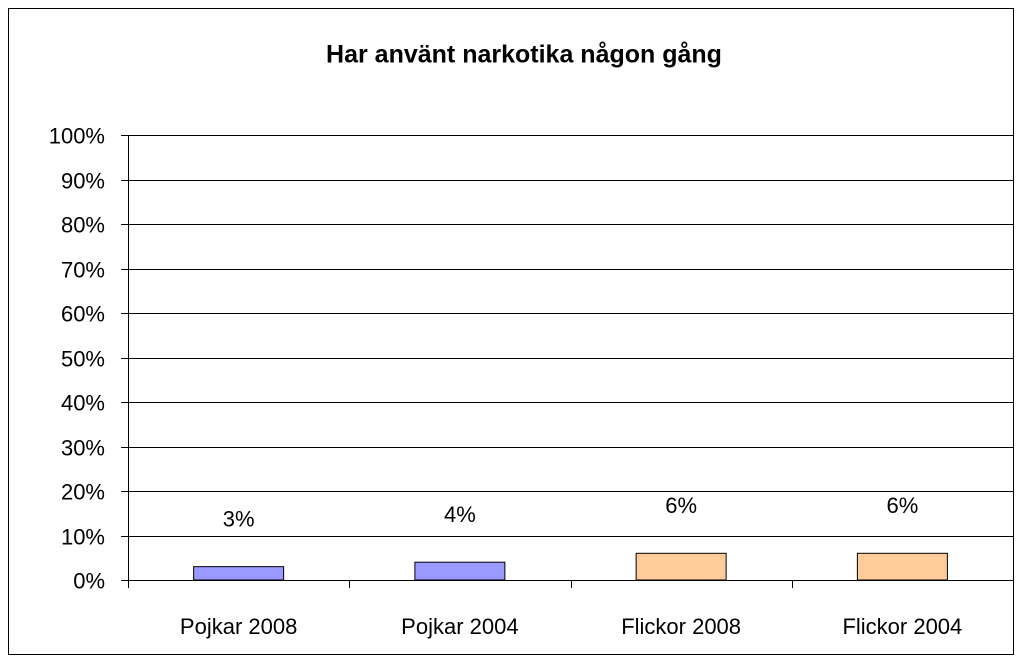 This screenshot has width=1022, height=660. Describe the element at coordinates (83, 313) in the screenshot. I see `y-tick-label: 60%` at that location.